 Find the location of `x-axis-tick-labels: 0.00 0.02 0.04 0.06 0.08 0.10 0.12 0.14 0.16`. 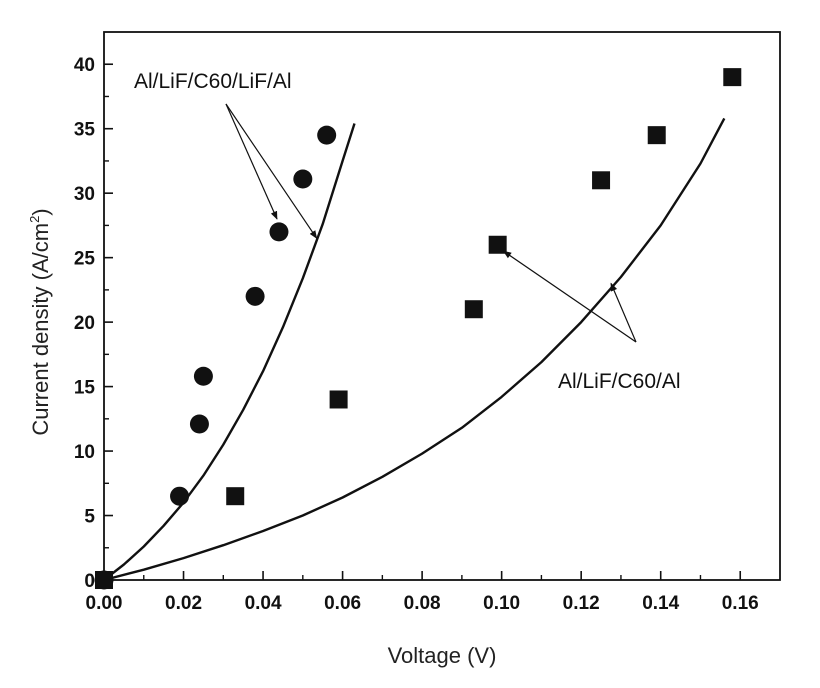

x-axis-tick-labels: 0.00 0.02 0.04 0.06 0.08 0.10 0.12 0.14 0.16 is located at coordinates (422, 603).